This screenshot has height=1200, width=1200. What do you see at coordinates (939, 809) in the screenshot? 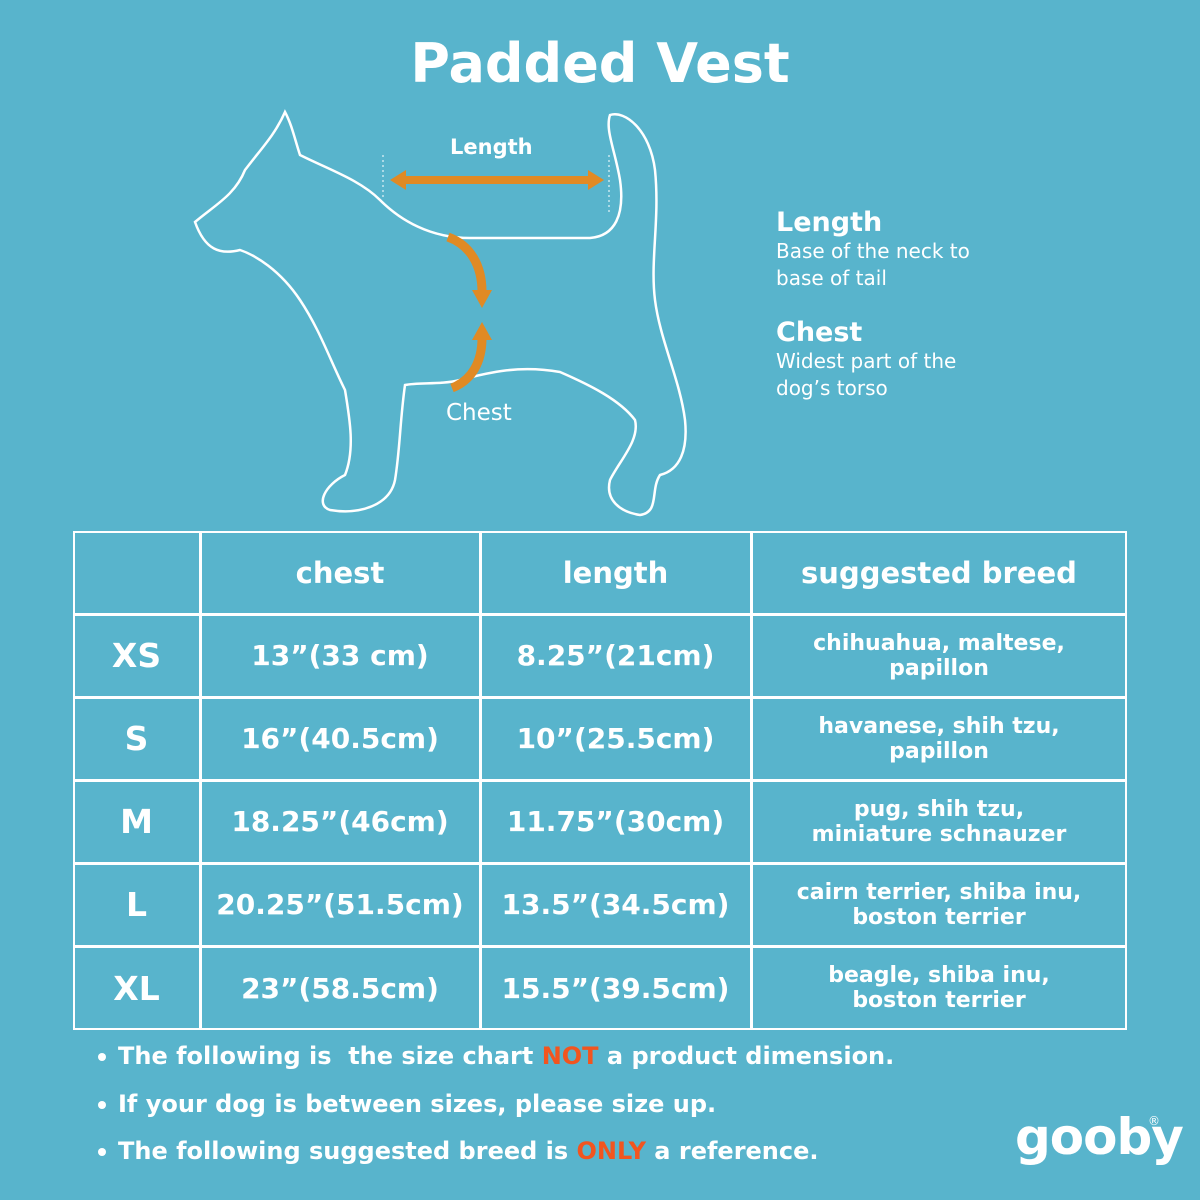
I see `breed-line: pug, shih tzu,` at bounding box center [939, 809].